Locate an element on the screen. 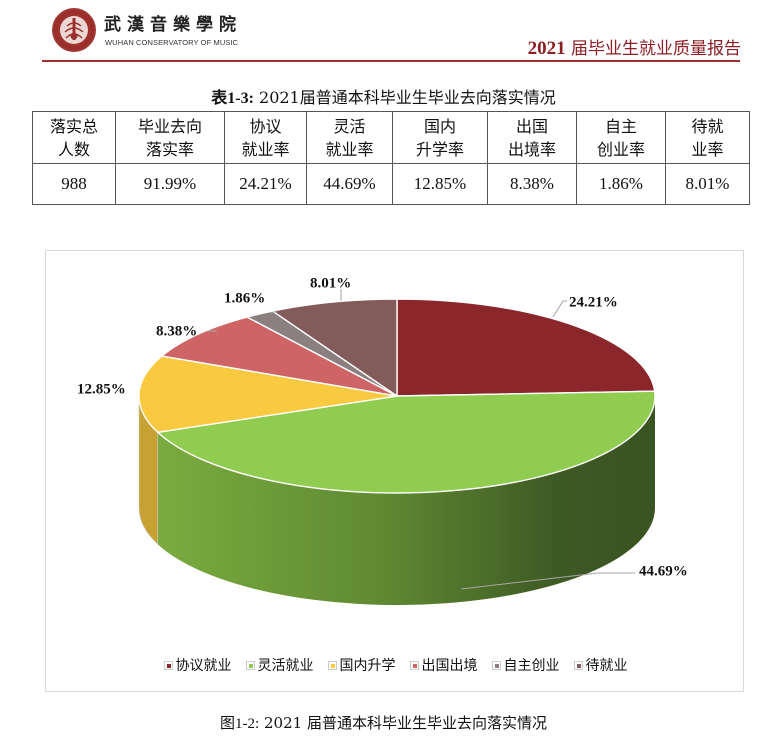 This screenshot has height=747, width=767. report-title-text: 届毕业生就业质量报告 is located at coordinates (656, 49).